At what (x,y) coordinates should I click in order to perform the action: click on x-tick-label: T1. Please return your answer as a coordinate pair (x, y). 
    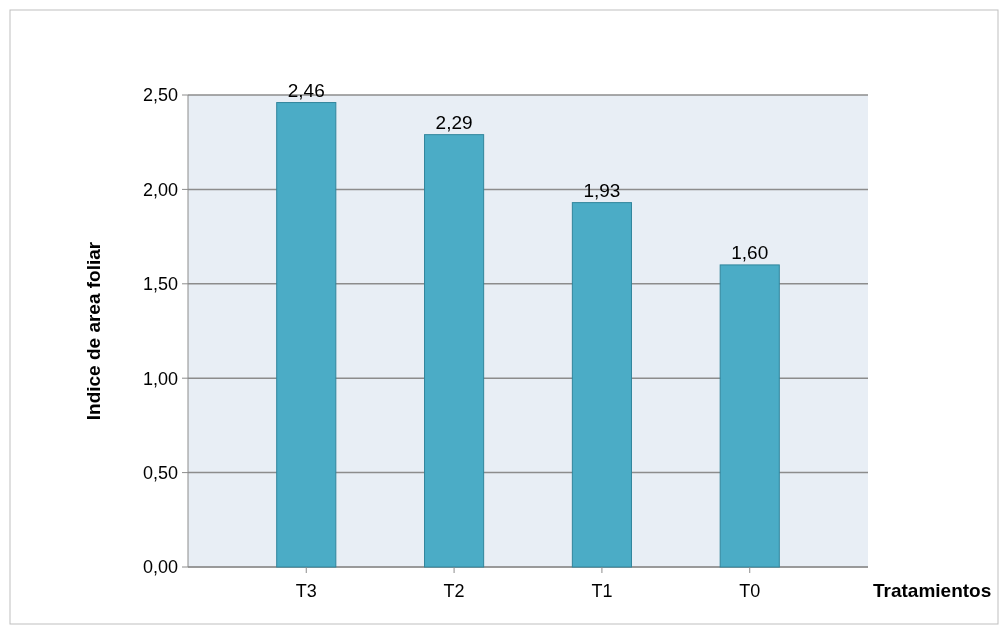
    Looking at the image, I should click on (602, 591).